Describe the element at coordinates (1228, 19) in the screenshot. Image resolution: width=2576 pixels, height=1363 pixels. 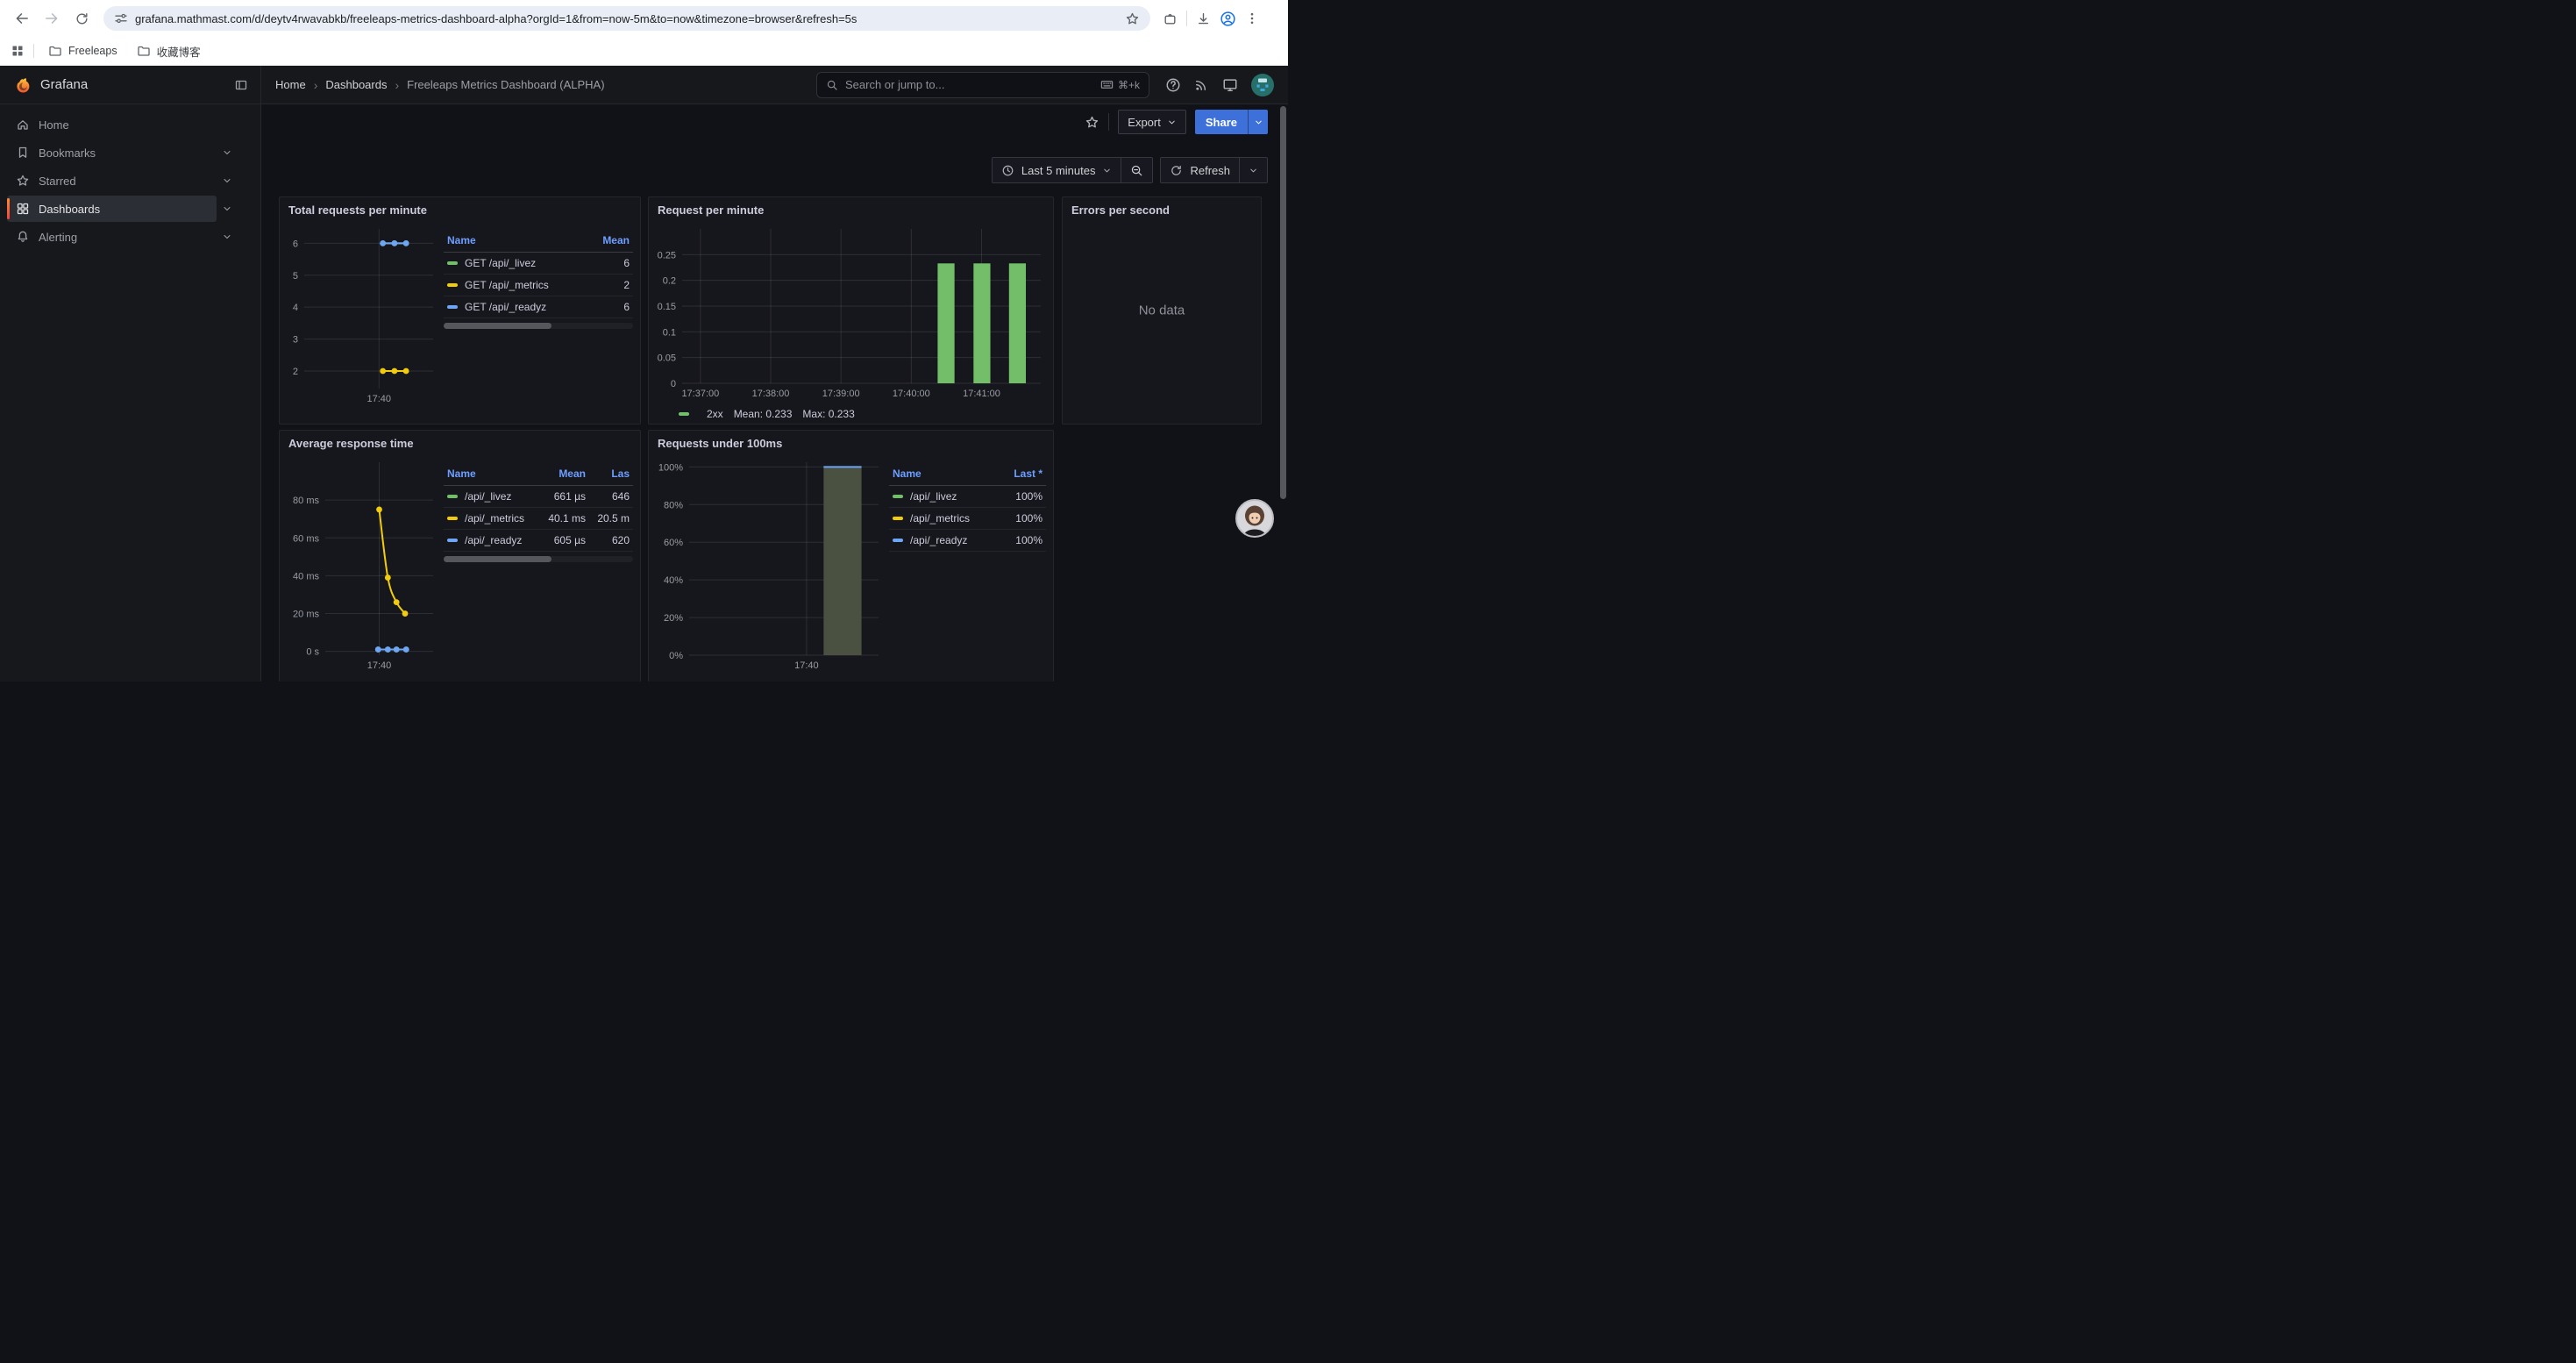
I see `profile-icon` at that location.